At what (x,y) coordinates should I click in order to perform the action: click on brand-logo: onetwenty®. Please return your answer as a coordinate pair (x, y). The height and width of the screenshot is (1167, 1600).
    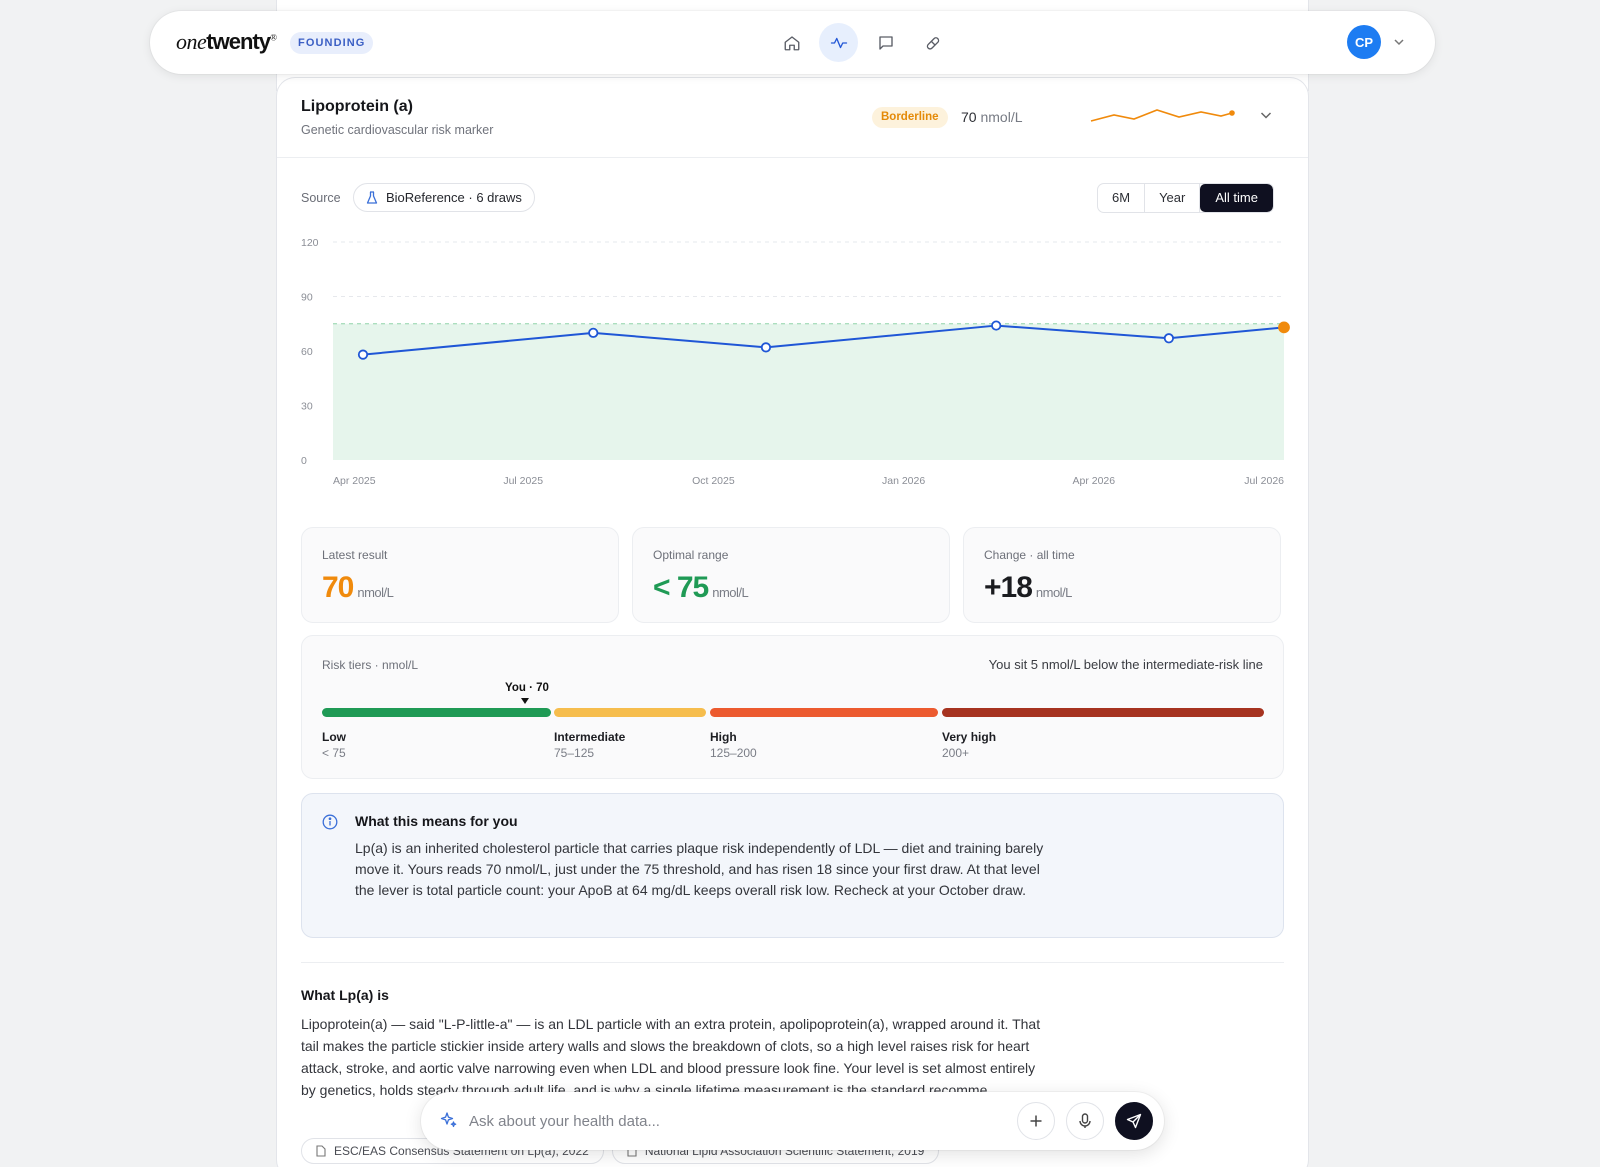
    Looking at the image, I should click on (226, 41).